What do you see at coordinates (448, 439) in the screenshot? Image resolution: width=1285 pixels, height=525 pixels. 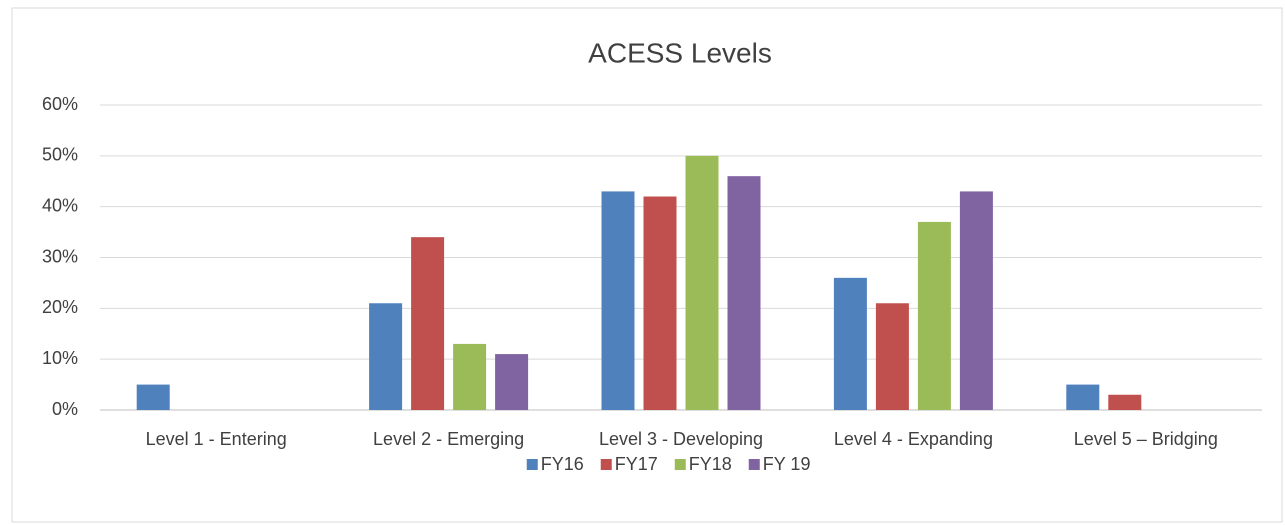 I see `x-tick-label: Level 2 - Emerging` at bounding box center [448, 439].